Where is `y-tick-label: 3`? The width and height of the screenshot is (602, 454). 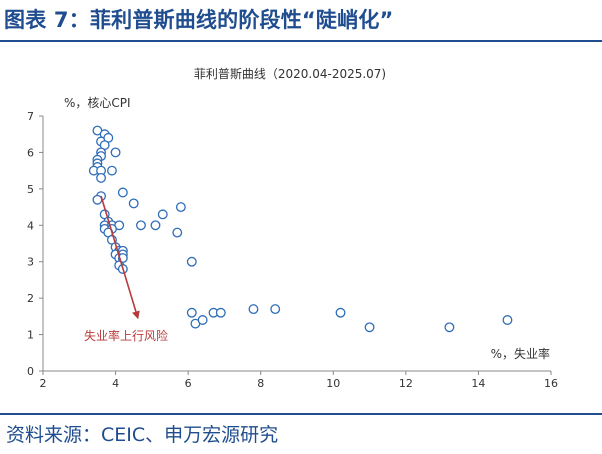
y-tick-label: 3 is located at coordinates (30, 262).